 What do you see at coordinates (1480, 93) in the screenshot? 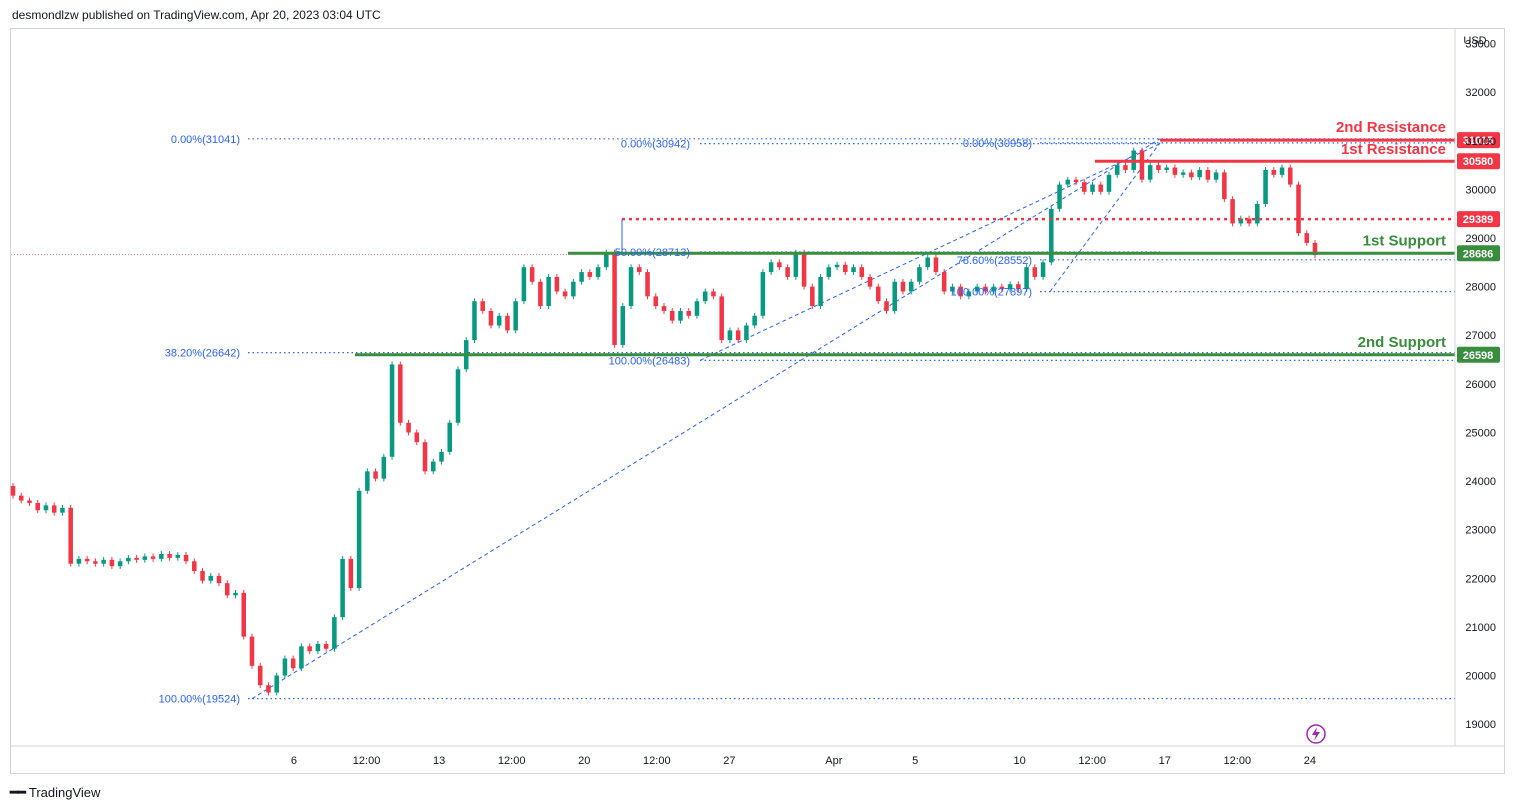
I see `y-tick-label: 32000` at bounding box center [1480, 93].